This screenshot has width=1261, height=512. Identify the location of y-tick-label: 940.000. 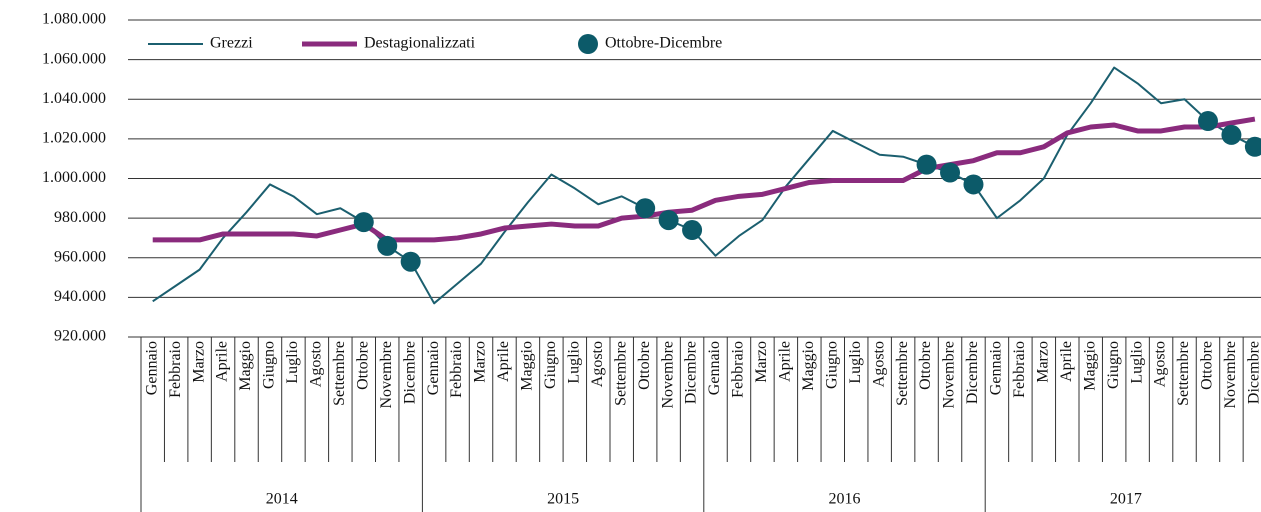
(80, 296).